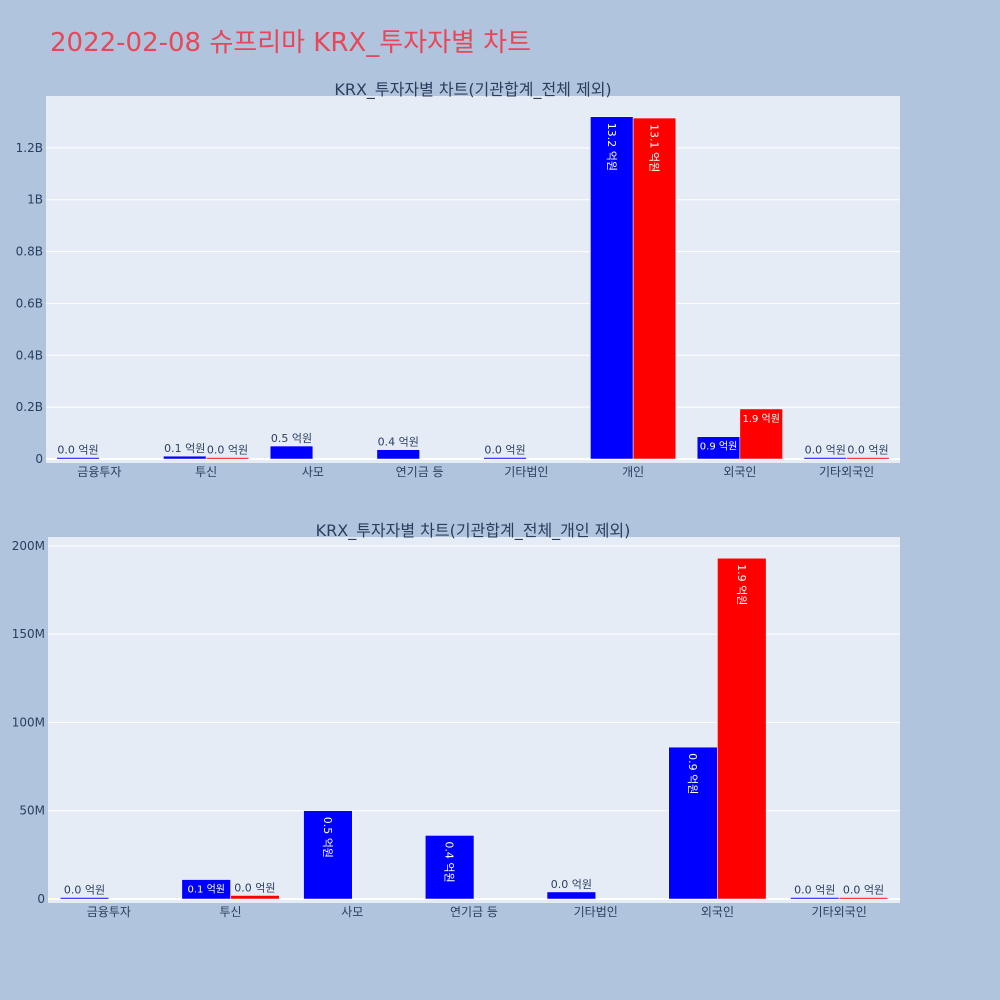  Describe the element at coordinates (28, 546) in the screenshot. I see `y-tick-label: 200M` at that location.